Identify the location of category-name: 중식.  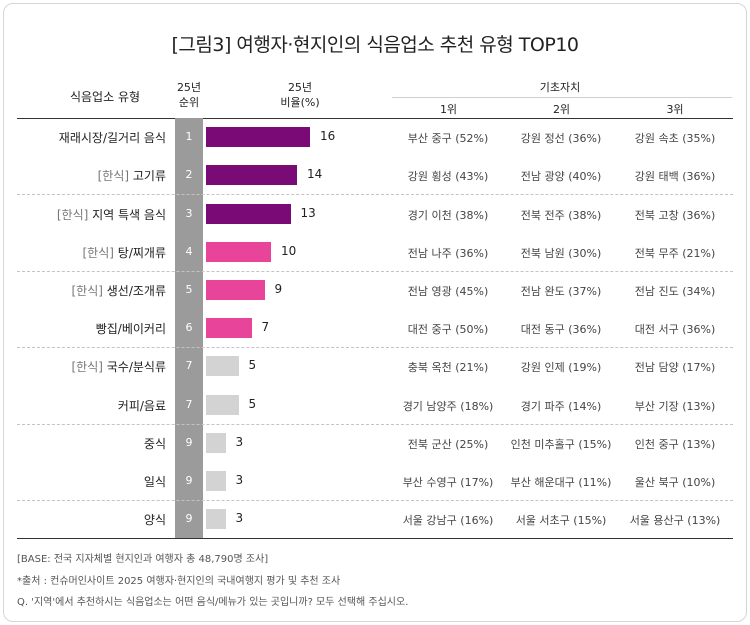
(154, 443).